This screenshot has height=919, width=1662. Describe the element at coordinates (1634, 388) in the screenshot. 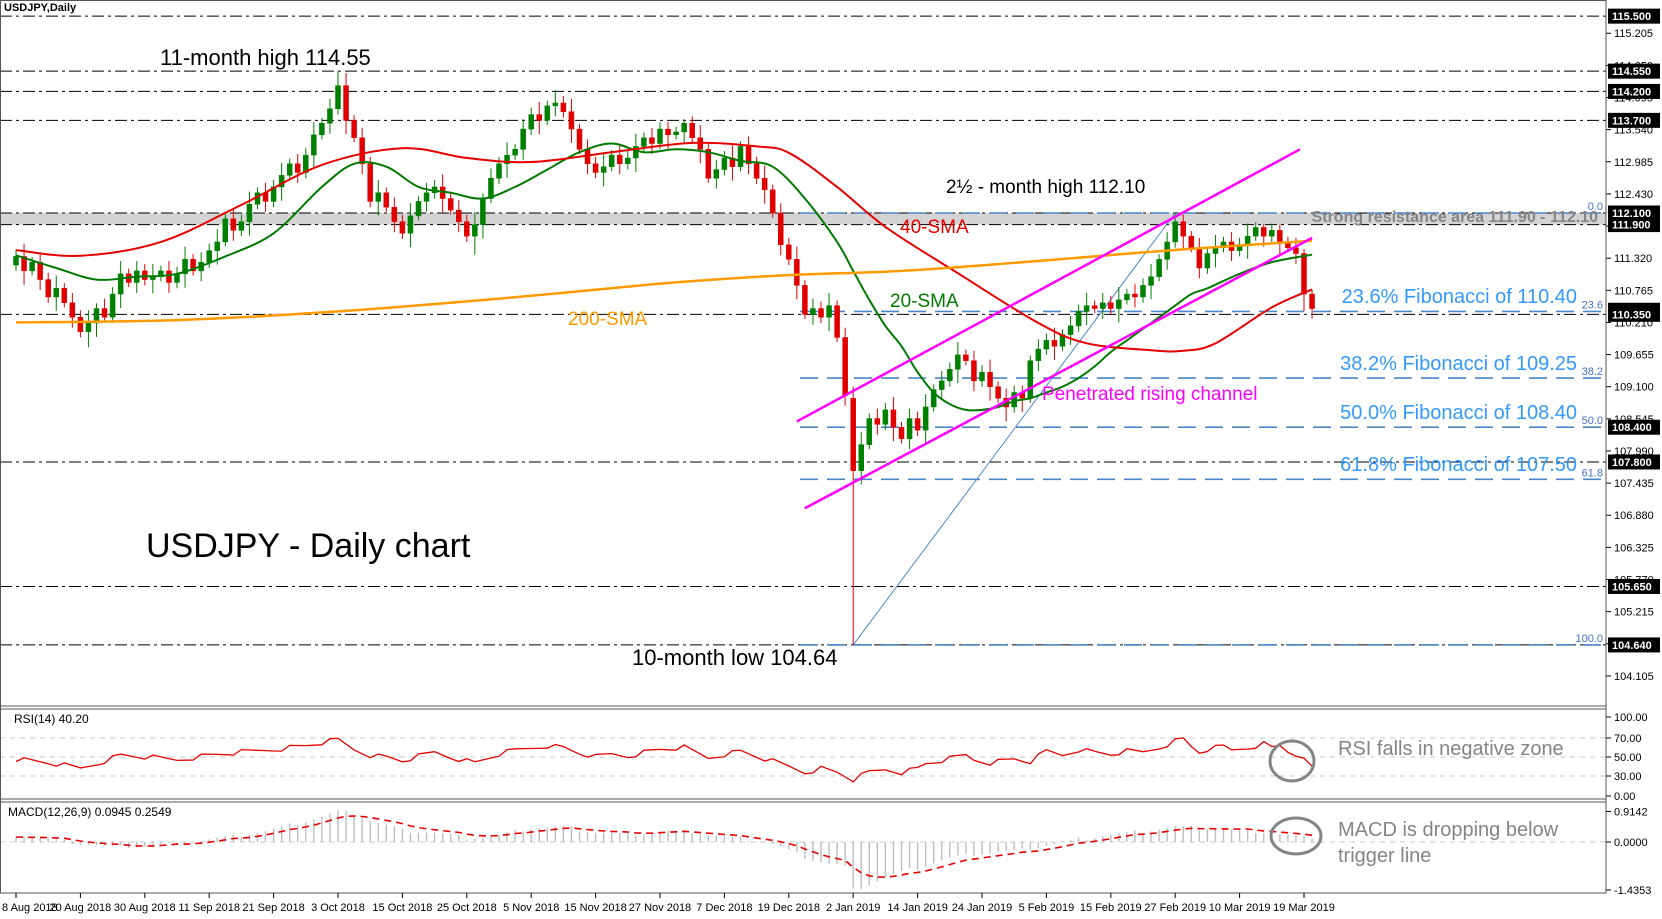

I see `price-tick-label: 109.100` at that location.